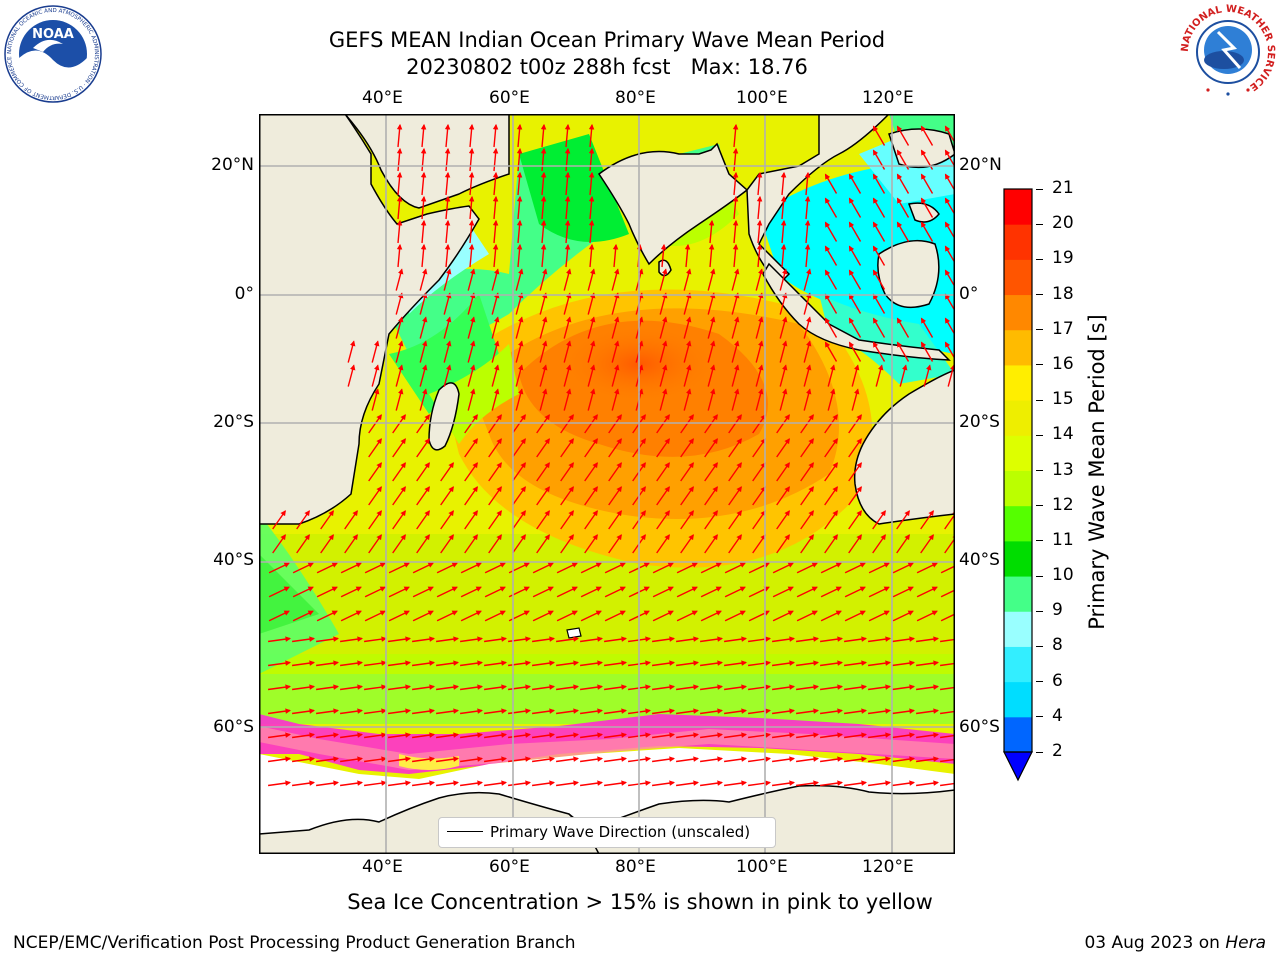 The width and height of the screenshot is (1280, 960). Describe the element at coordinates (979, 422) in the screenshot. I see `right-lat-tick-20s: 20°S` at that location.